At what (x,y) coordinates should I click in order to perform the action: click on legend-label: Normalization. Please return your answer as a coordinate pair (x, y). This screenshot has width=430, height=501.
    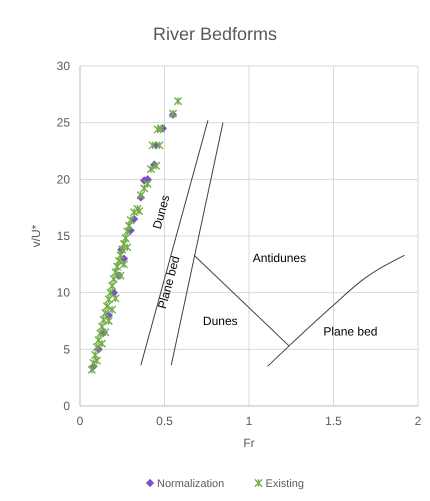
    Looking at the image, I should click on (190, 484).